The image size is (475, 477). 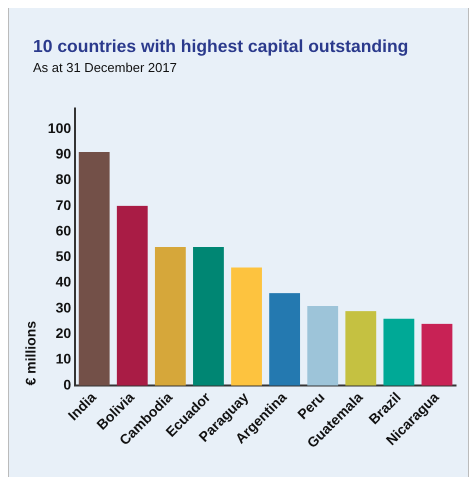 I want to click on y-tick-label: 80, so click(x=64, y=179).